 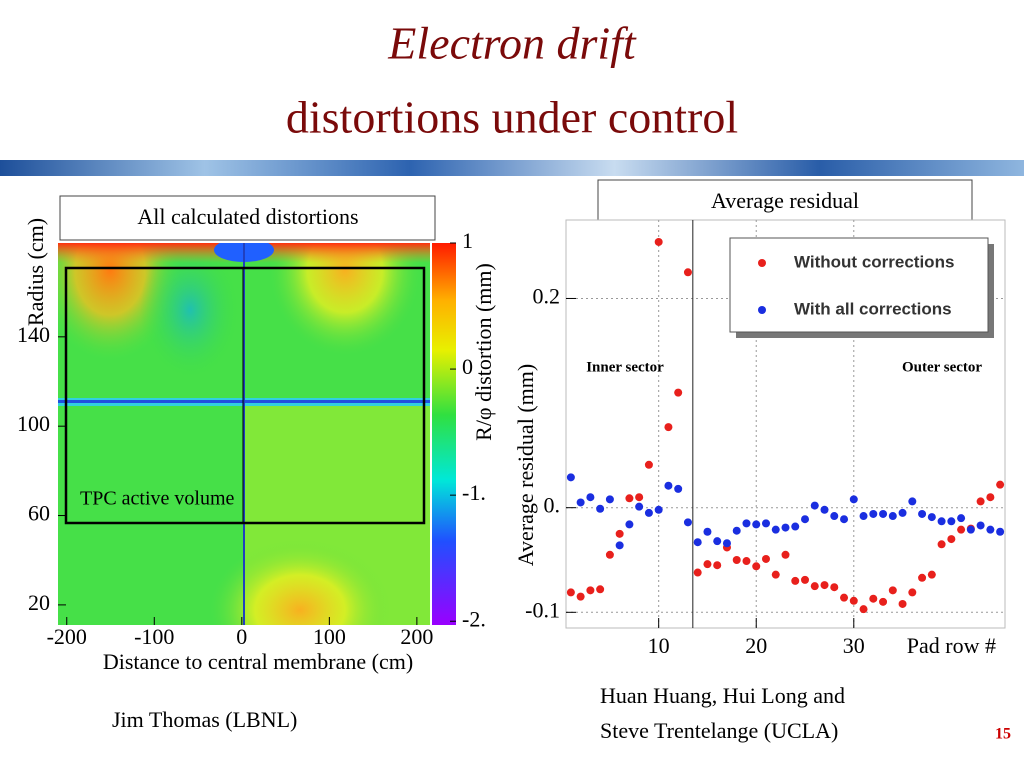 I want to click on annotation: TPC active volume, so click(x=157, y=499).